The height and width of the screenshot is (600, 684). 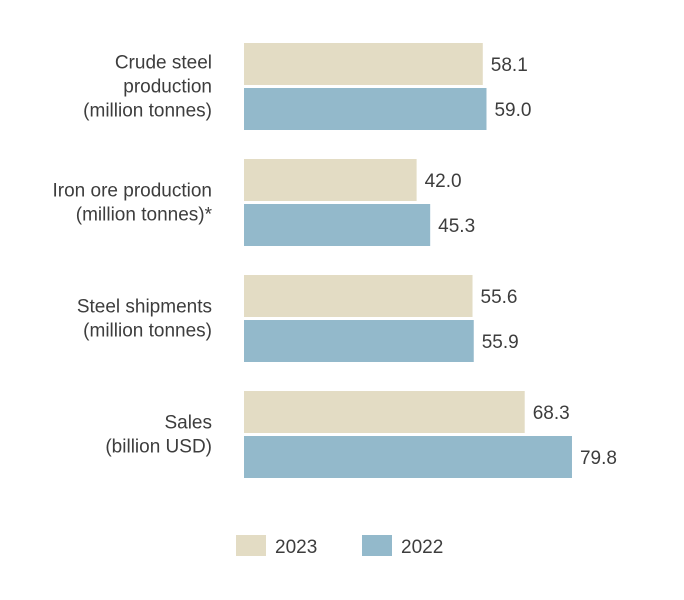 What do you see at coordinates (163, 63) in the screenshot?
I see `category-label-line: Crude steel` at bounding box center [163, 63].